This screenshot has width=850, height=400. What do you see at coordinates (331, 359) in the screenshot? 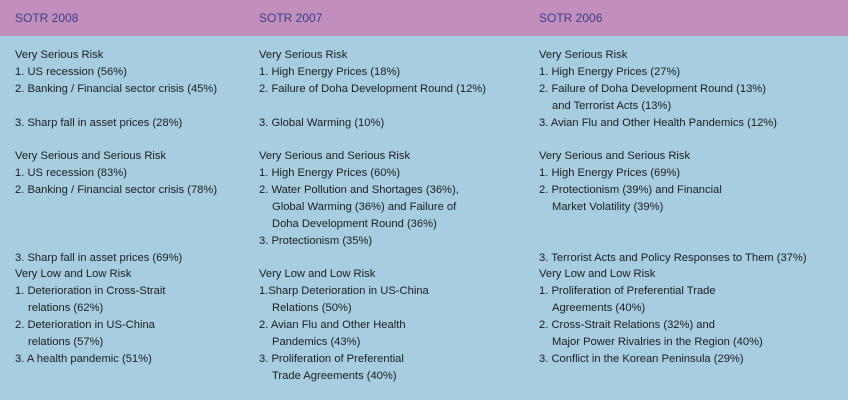
I see `list-item: 3. Proliferation of Preferential` at bounding box center [331, 359].